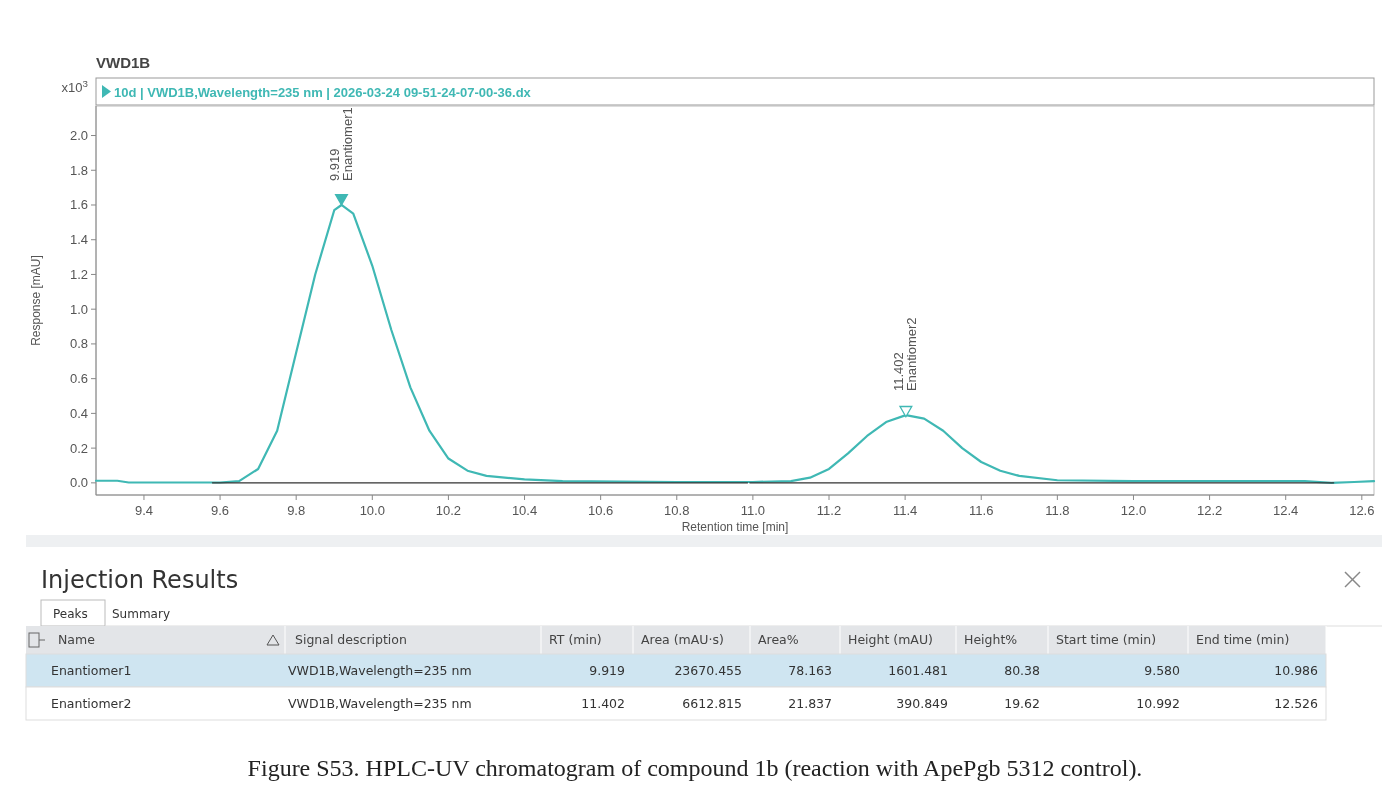 Image resolution: width=1390 pixels, height=792 pixels. I want to click on legend-label: 10d | VWD1B,Wavelength=235 nm | 2026-03-24 09-51-24-07-00-36.dx, so click(323, 92).